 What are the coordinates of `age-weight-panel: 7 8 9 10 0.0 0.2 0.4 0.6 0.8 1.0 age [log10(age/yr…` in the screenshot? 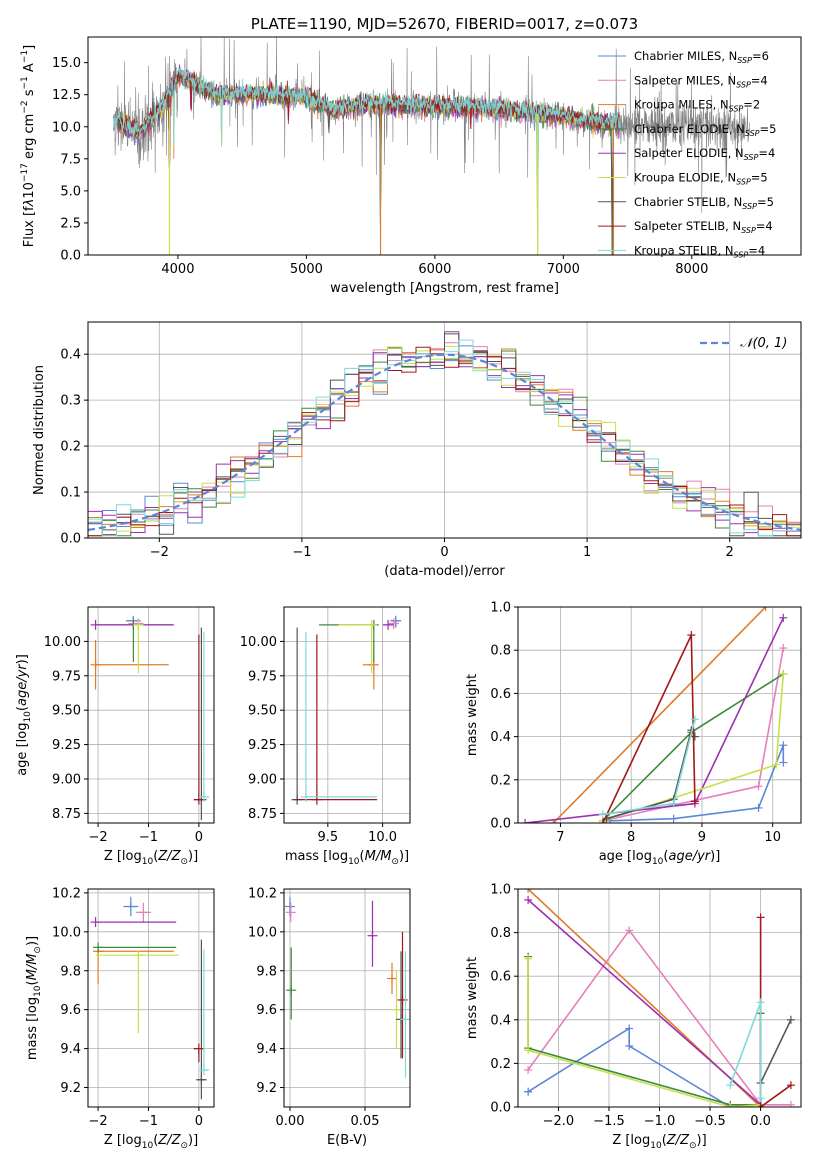 It's located at (633, 734).